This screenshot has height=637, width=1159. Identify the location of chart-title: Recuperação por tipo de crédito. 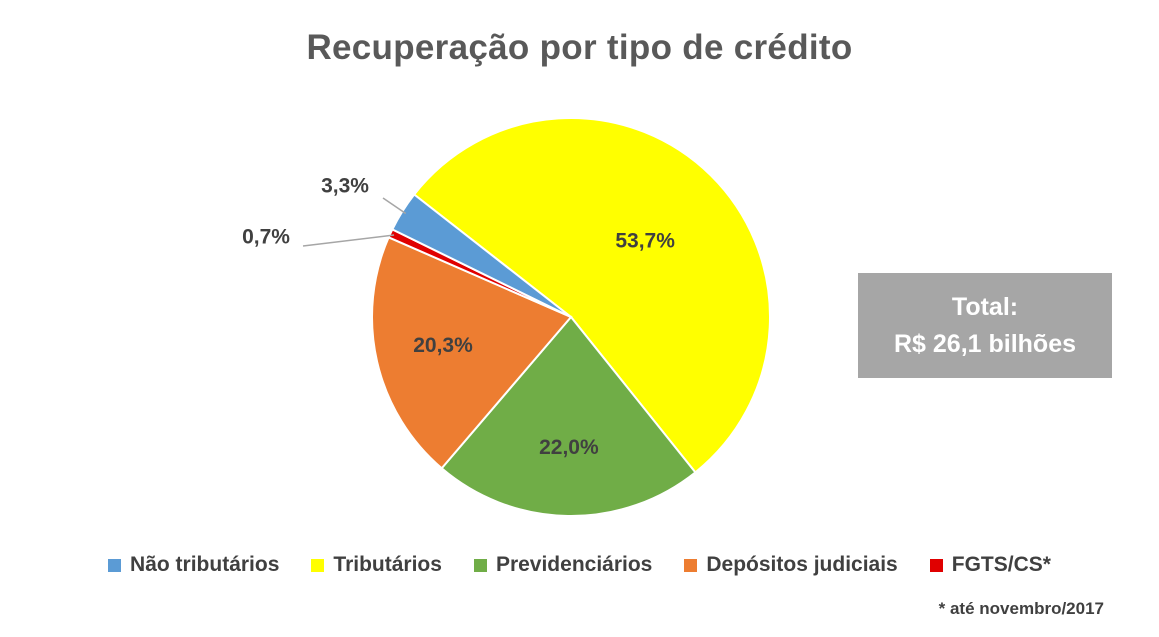
(579, 47).